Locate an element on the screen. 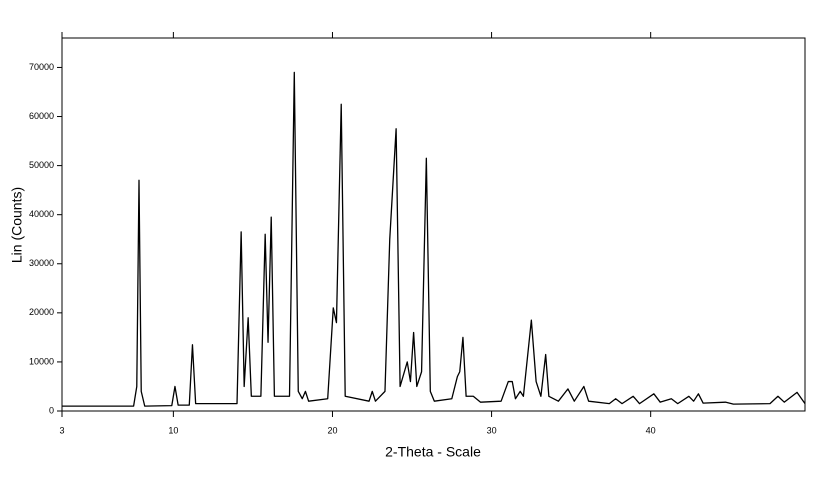  x-tick-label: 3 is located at coordinates (61, 430).